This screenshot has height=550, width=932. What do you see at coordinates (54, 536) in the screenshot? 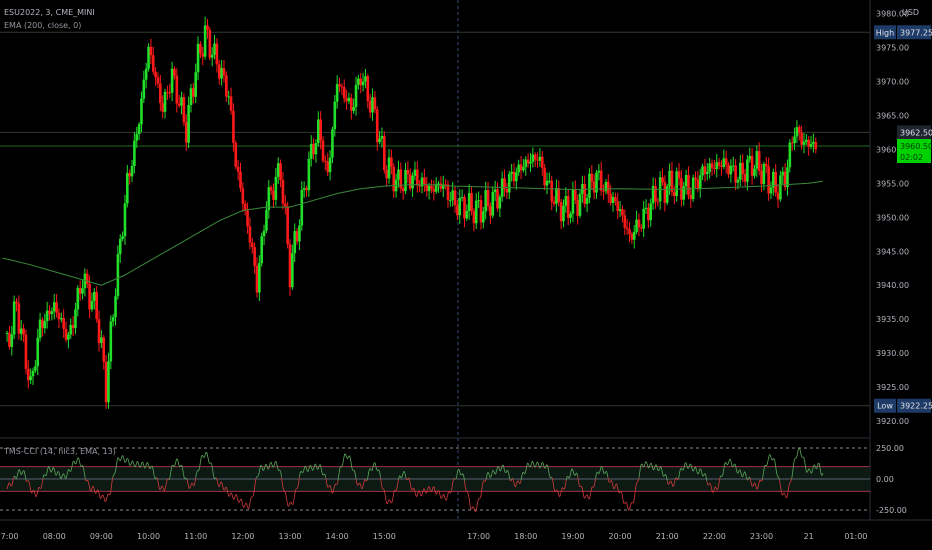
I see `time-tick-label: 08:00` at bounding box center [54, 536].